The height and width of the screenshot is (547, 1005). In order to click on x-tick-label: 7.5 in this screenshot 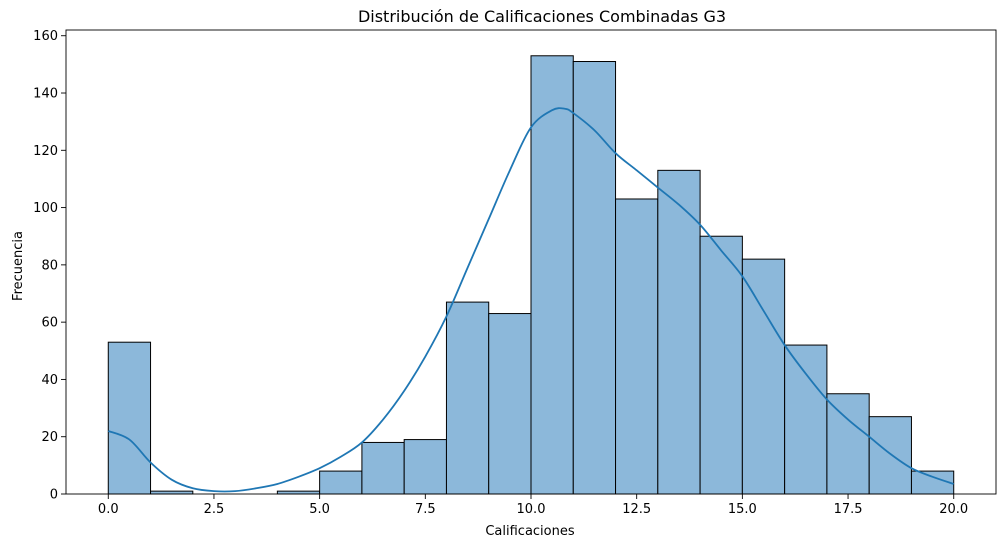, I will do `click(425, 509)`.